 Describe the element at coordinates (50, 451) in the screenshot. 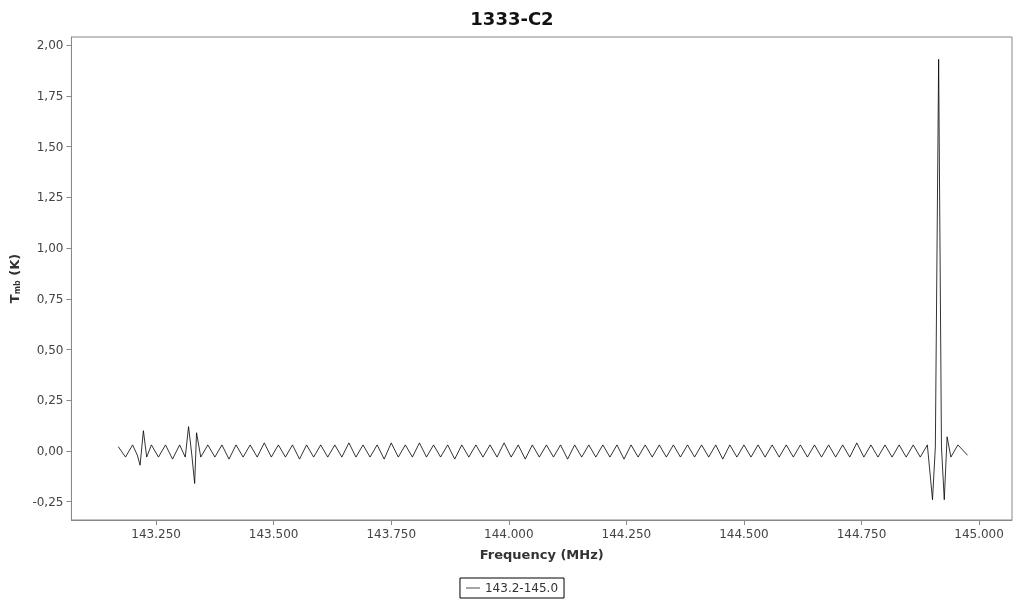

I see `y-tick-label: 0,00` at that location.